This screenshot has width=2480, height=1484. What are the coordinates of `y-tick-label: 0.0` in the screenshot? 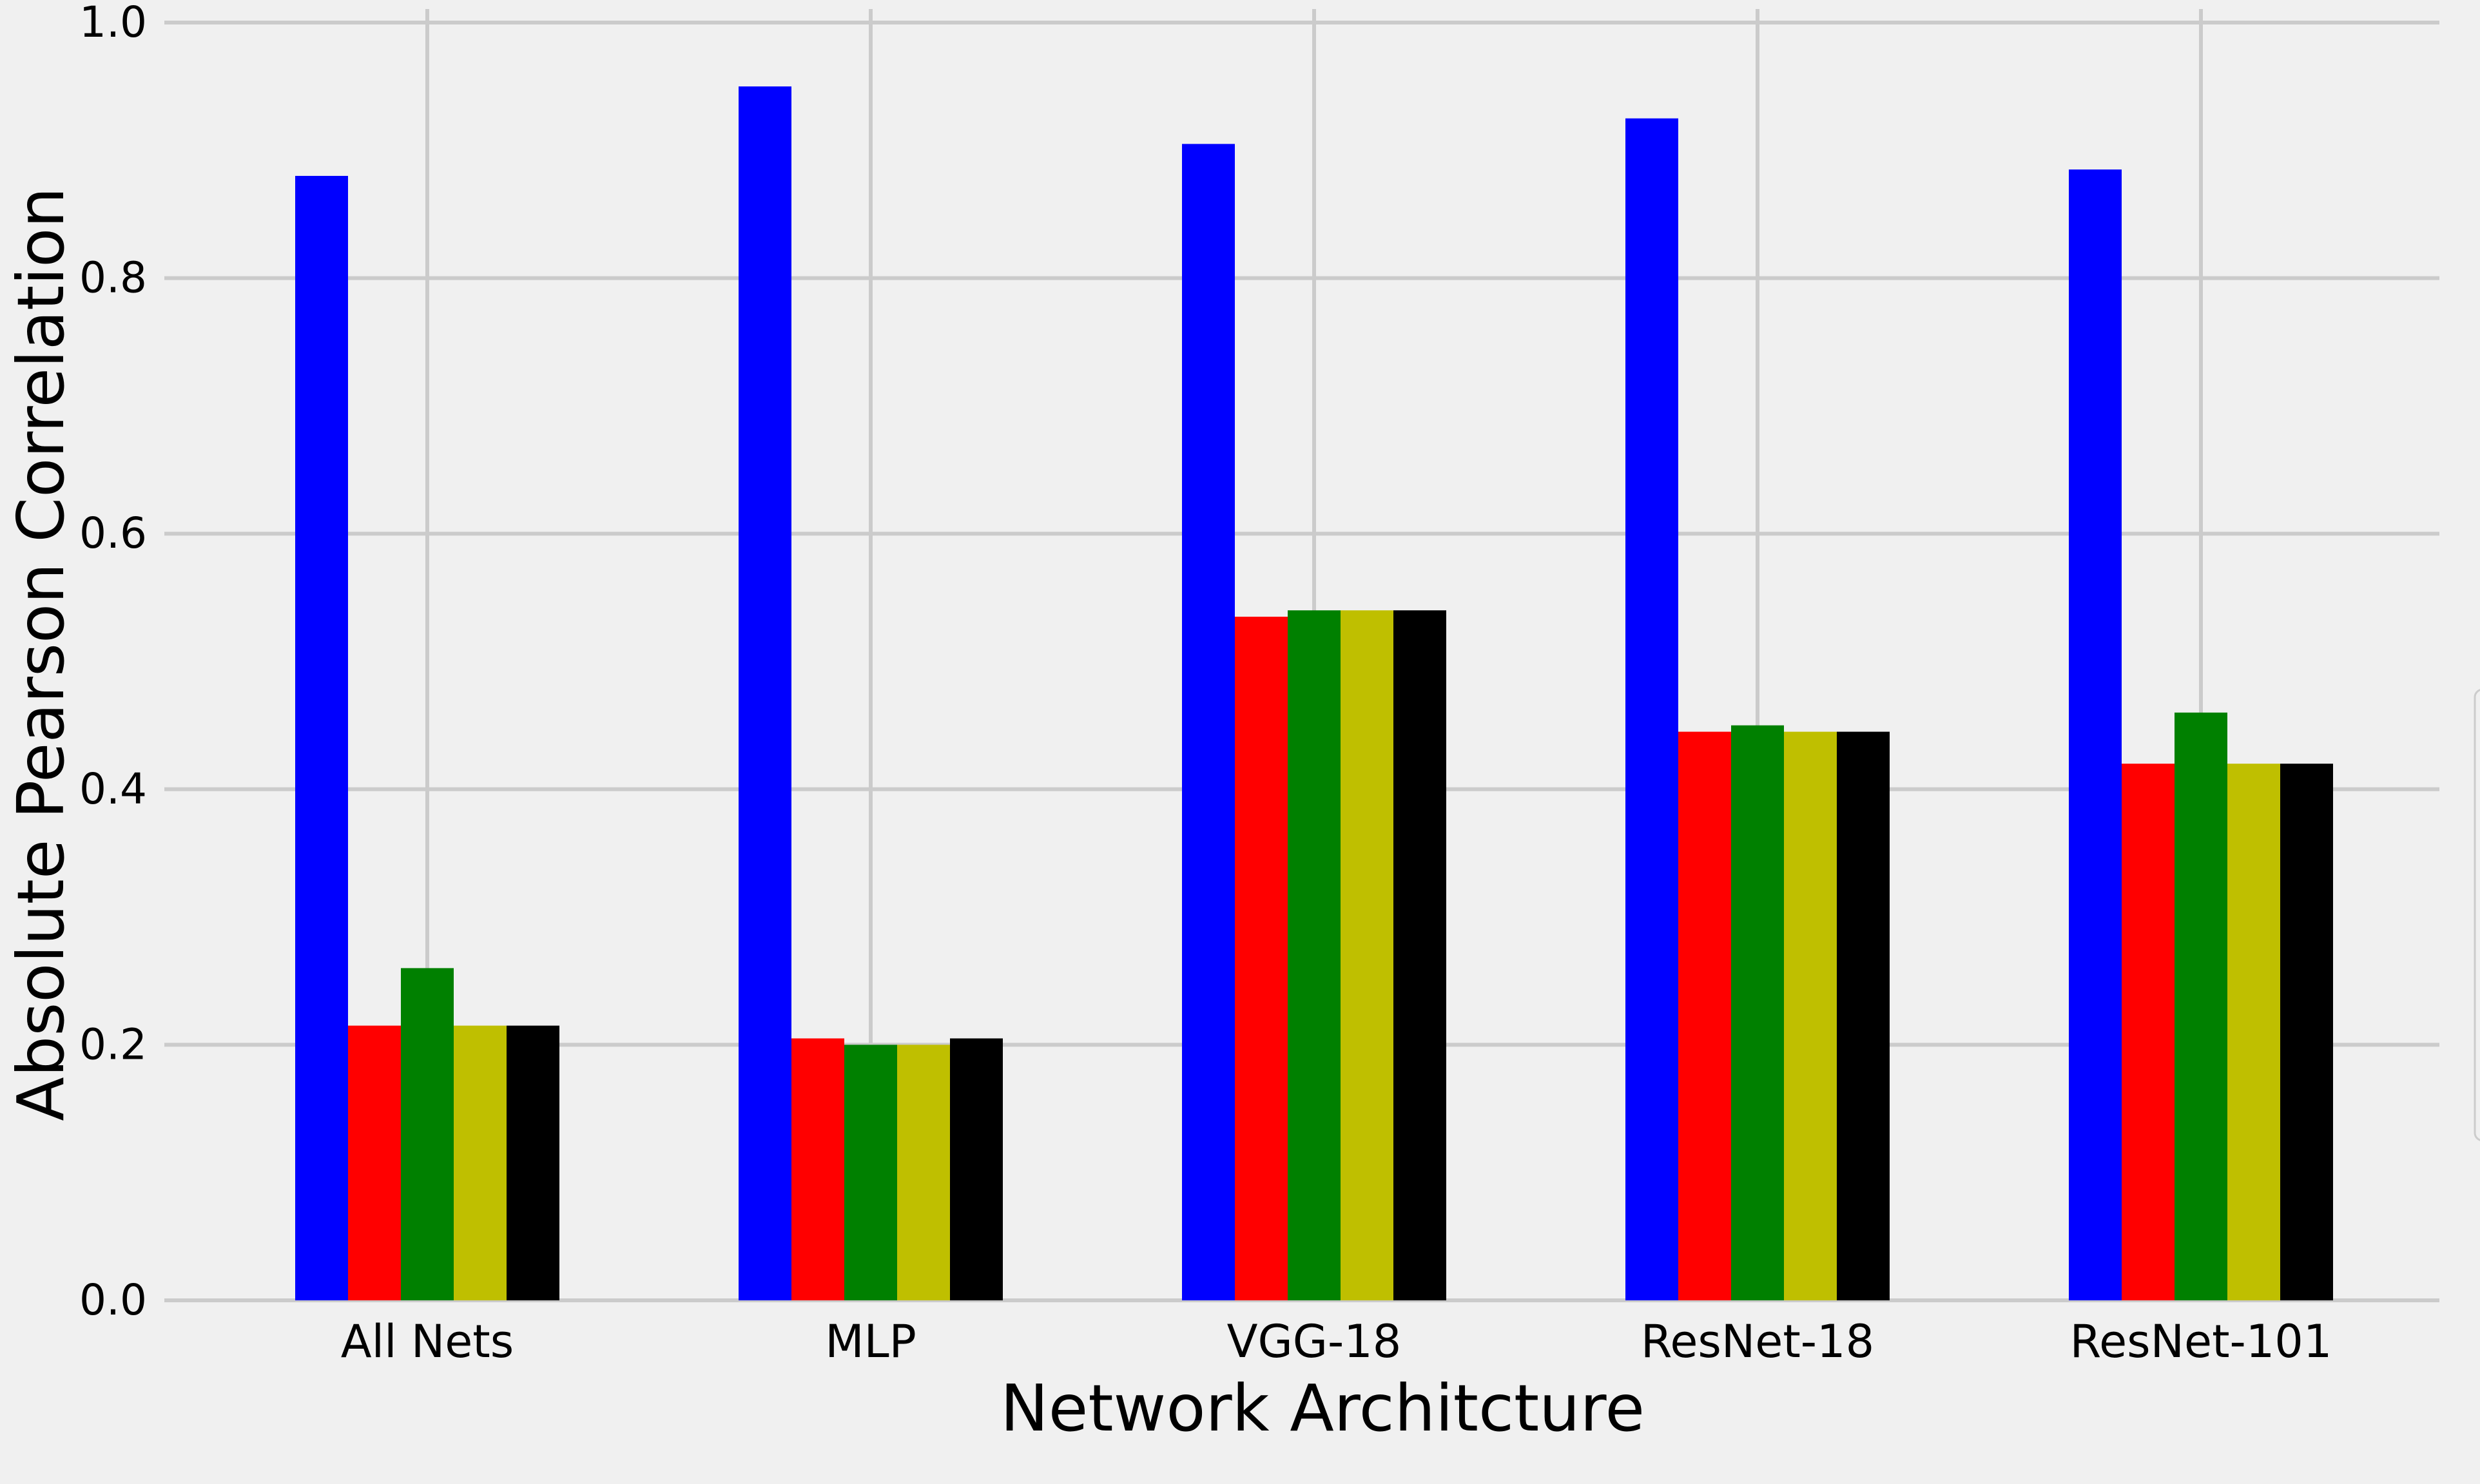 It's located at (113, 1300).